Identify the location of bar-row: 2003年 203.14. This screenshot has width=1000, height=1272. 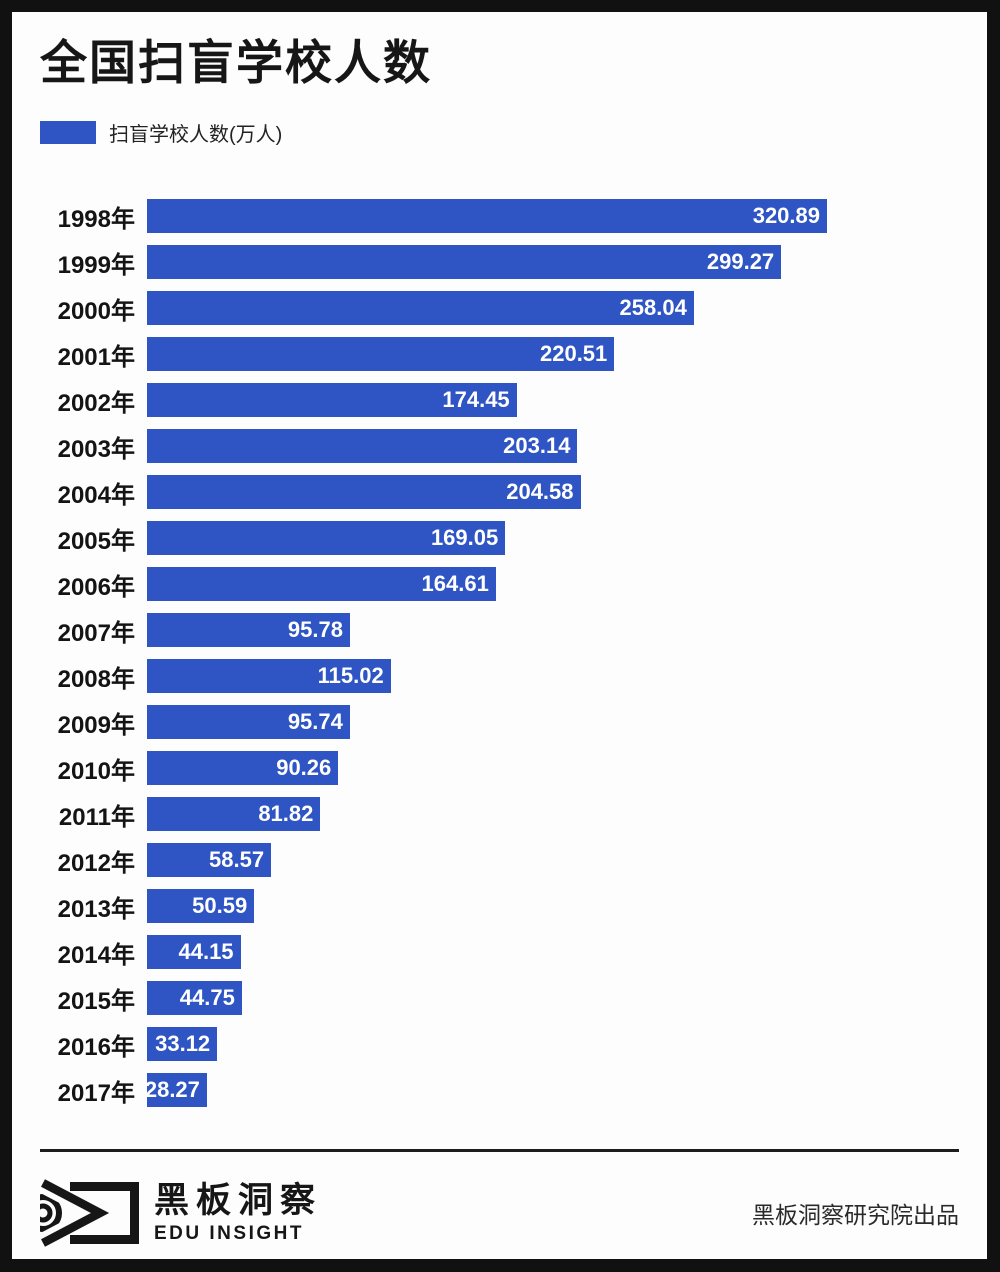
(499, 446).